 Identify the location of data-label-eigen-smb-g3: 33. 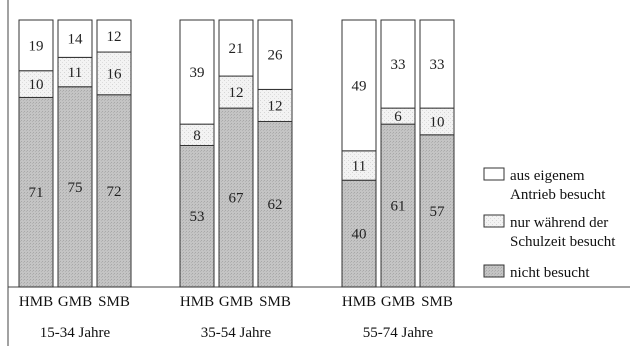
(437, 65).